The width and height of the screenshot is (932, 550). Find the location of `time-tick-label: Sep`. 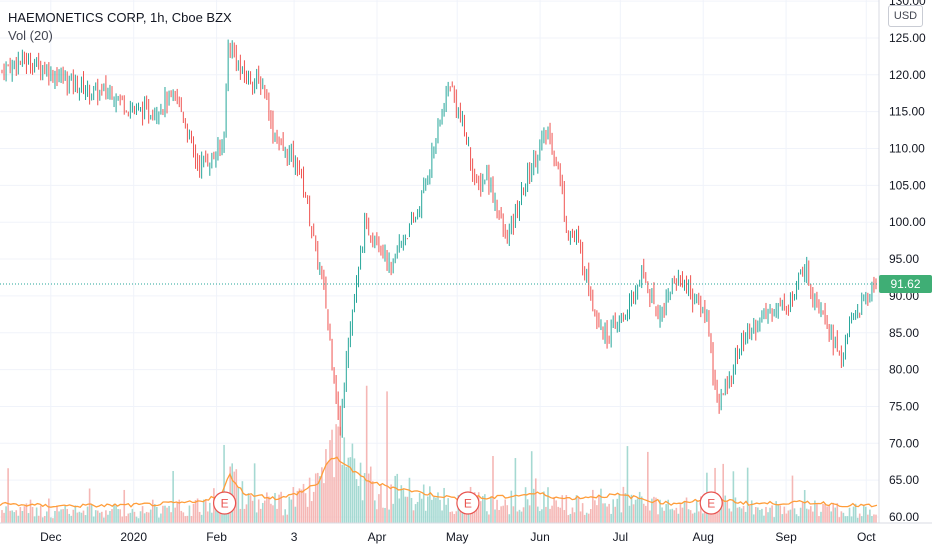

time-tick-label: Sep is located at coordinates (786, 537).